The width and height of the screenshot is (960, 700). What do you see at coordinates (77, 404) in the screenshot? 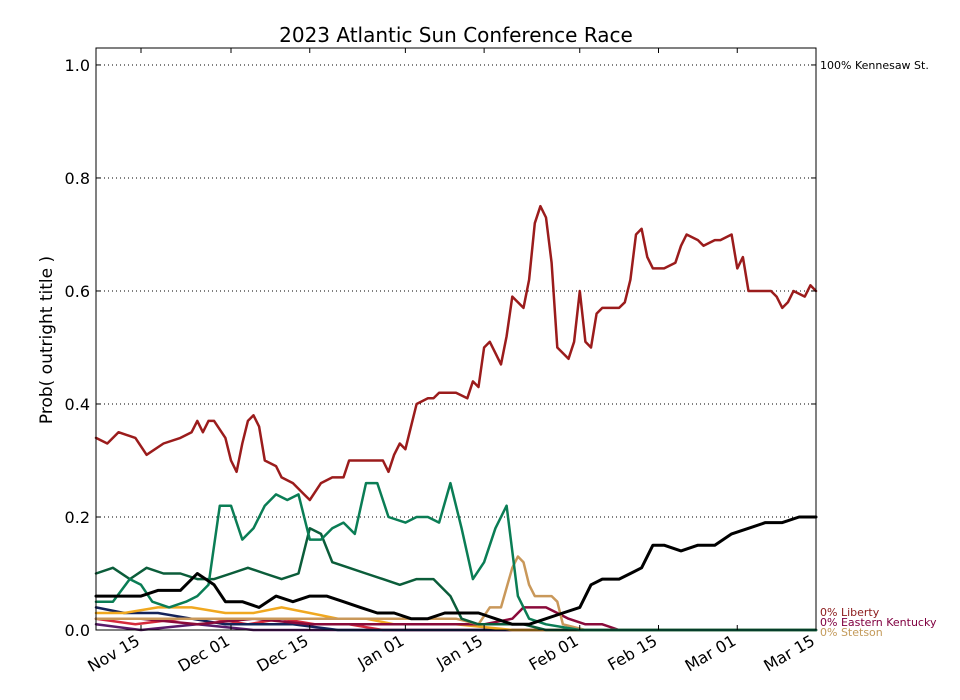
I see `y-tick-label: 0.4` at bounding box center [77, 404].